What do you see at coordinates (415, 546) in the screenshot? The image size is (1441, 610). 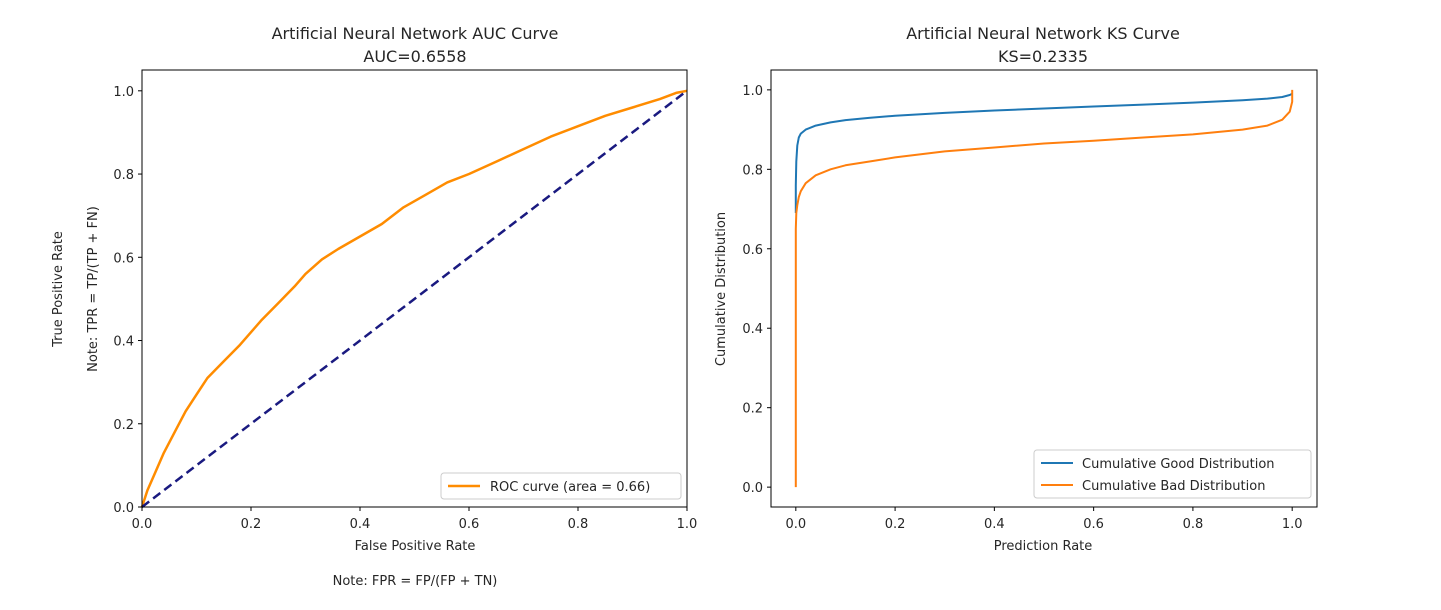 I see `roc-x-axis-label: False Positive Rate` at bounding box center [415, 546].